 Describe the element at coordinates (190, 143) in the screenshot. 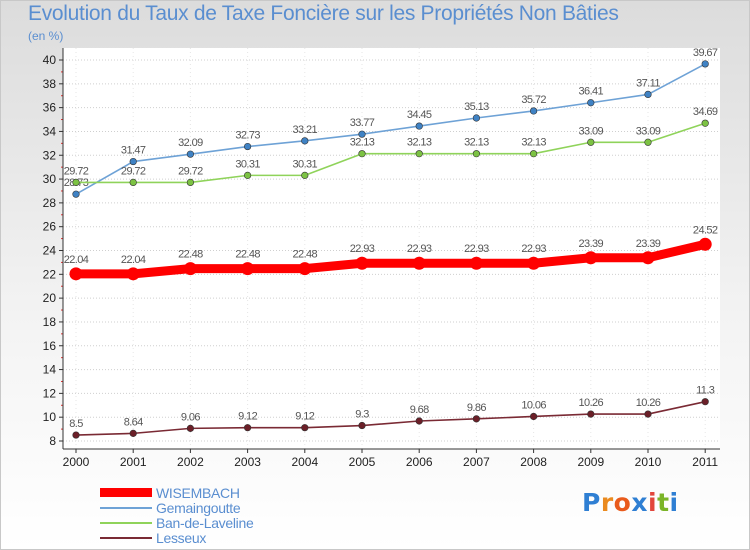

I see `data-label: 32.09` at that location.